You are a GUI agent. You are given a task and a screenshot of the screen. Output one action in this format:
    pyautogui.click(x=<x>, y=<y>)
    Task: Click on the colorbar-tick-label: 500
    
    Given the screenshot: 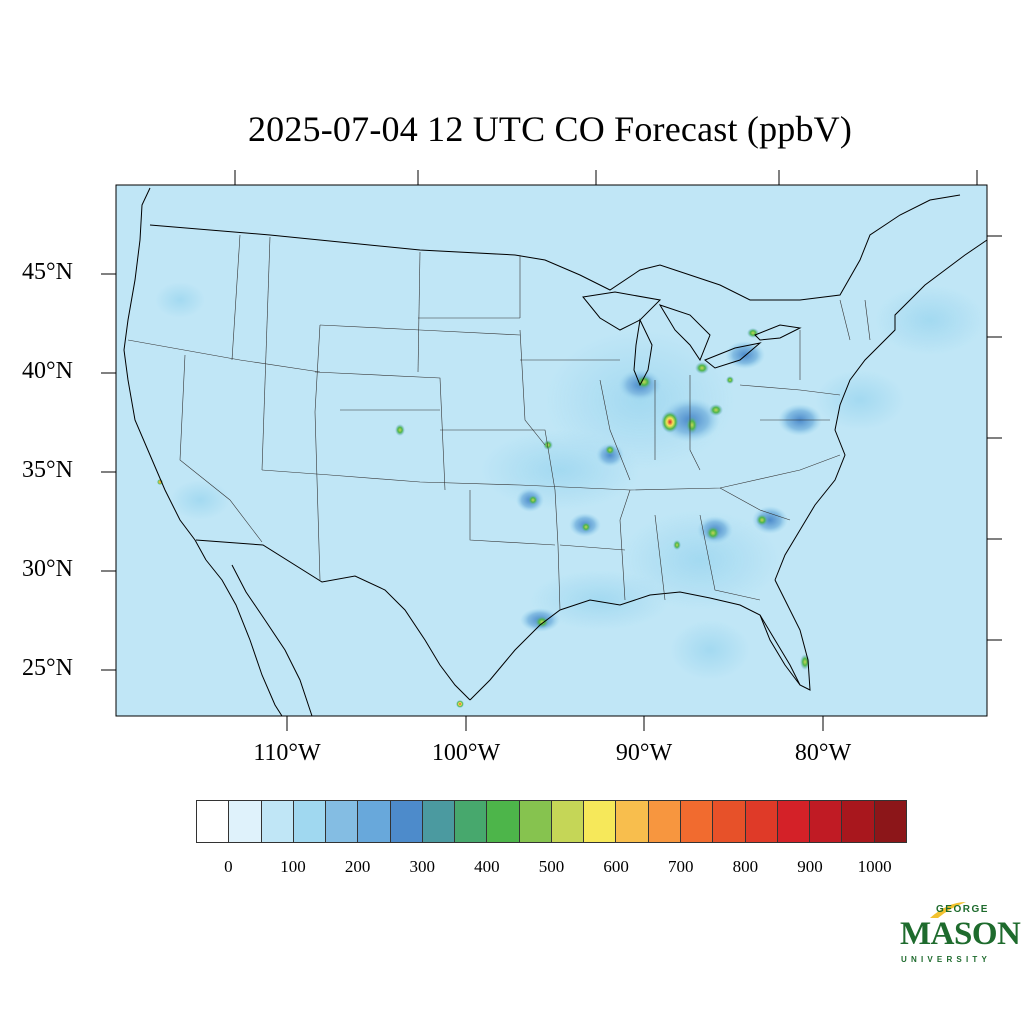 What is the action you would take?
    pyautogui.click(x=551, y=866)
    